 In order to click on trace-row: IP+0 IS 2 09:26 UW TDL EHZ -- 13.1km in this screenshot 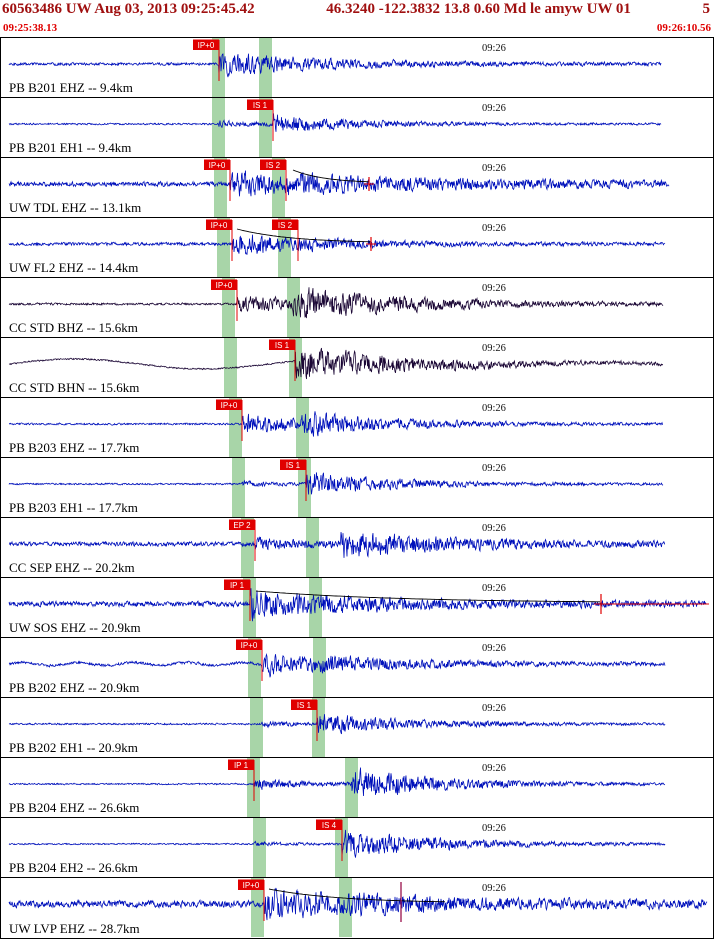, I will do `click(357, 188)`.